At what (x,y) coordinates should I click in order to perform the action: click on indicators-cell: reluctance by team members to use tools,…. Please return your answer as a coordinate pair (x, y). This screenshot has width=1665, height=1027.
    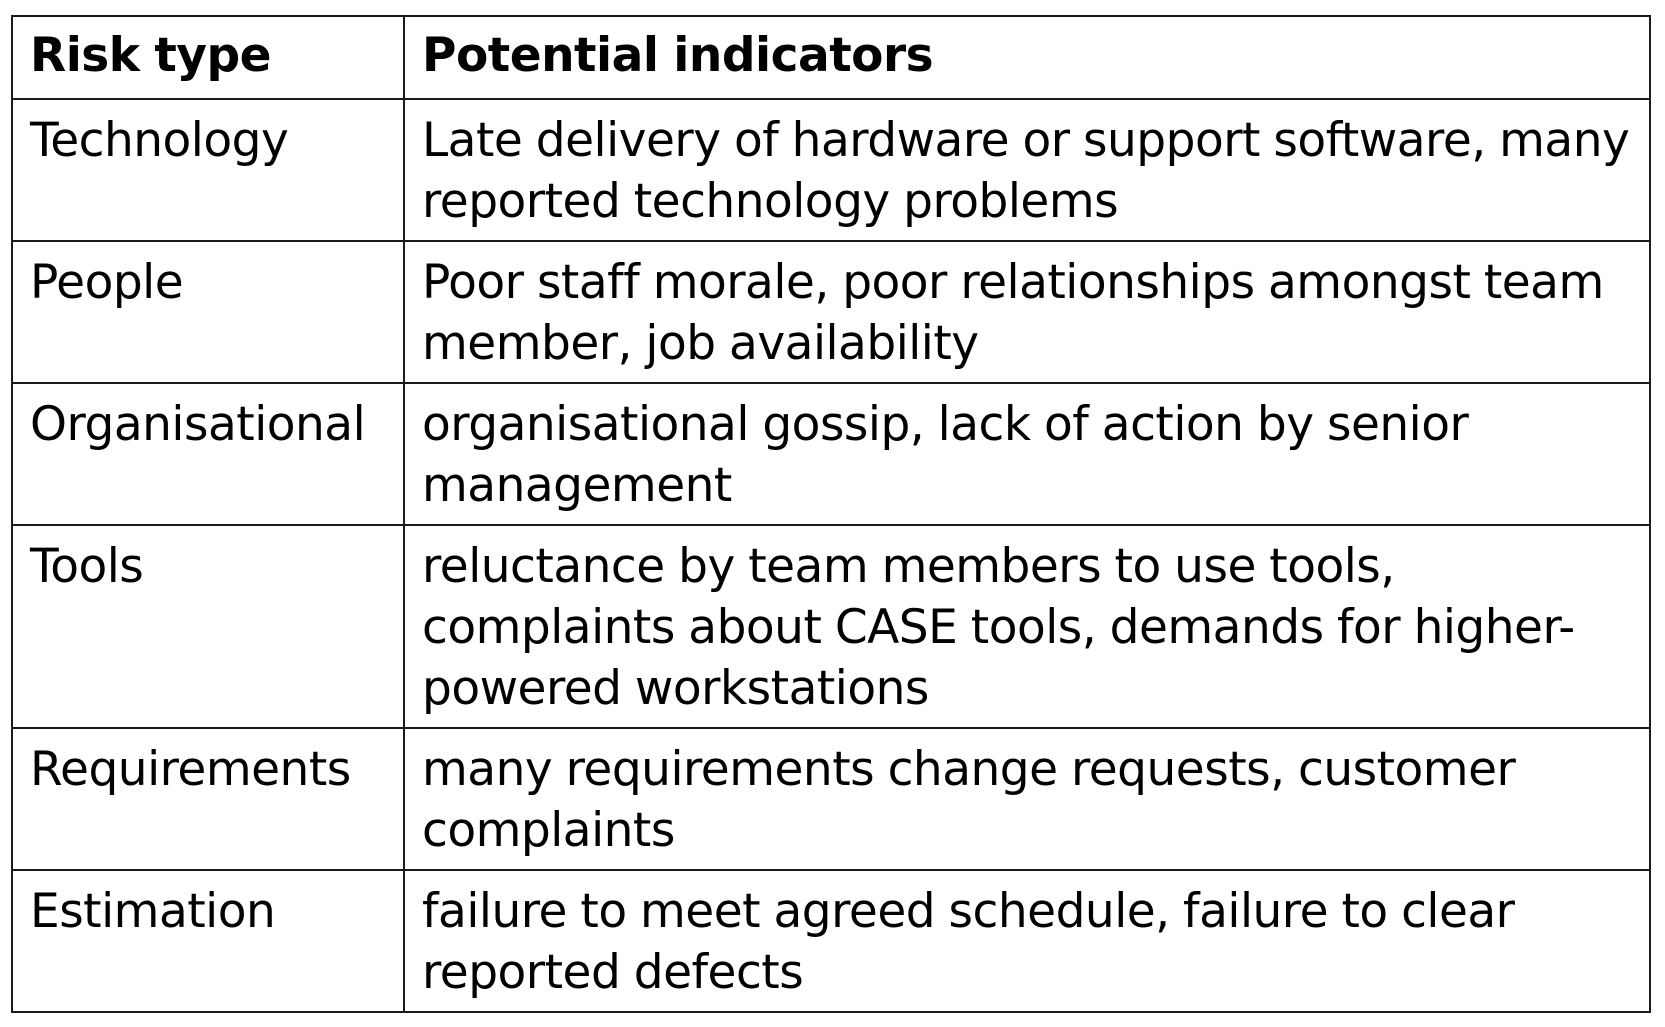
    Looking at the image, I should click on (1027, 626).